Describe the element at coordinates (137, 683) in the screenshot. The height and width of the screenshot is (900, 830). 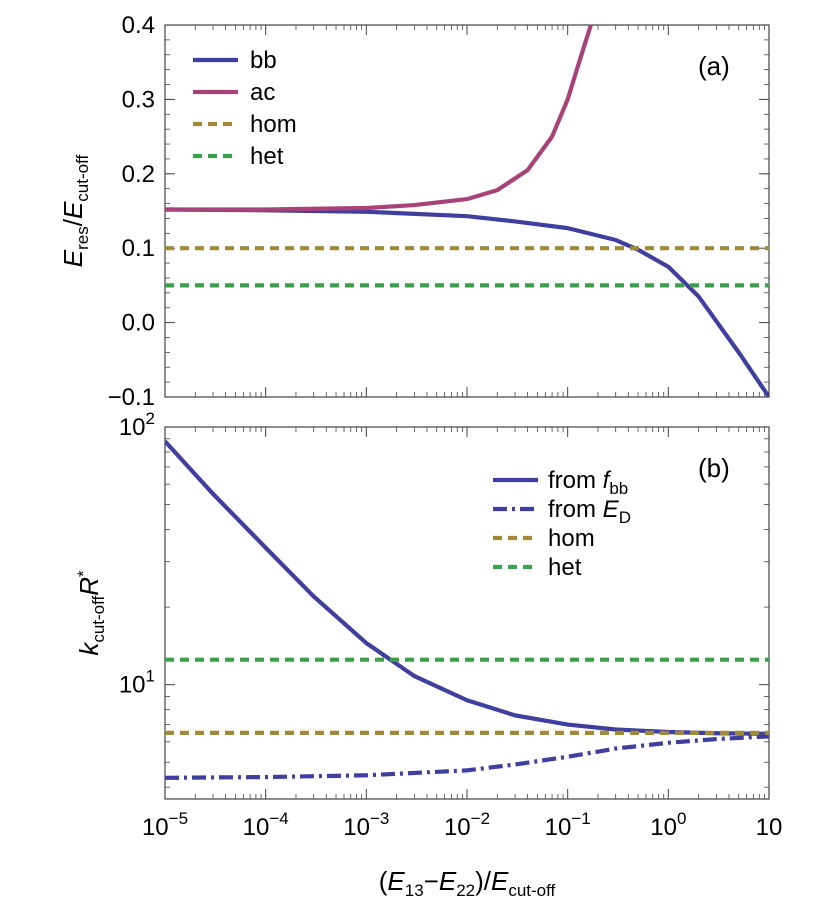
I see `panel-b-ytick-label: 10¹` at that location.